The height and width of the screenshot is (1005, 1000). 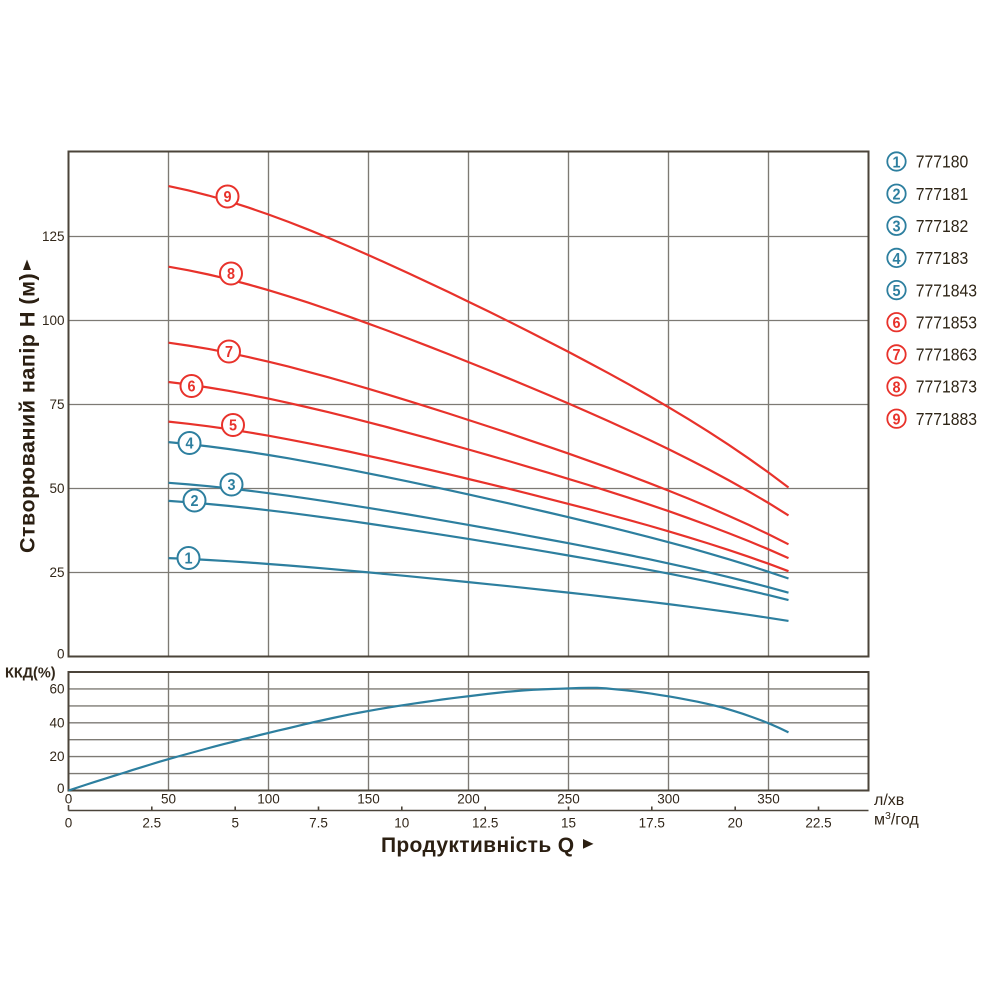 I want to click on svg-text: 15, so click(x=568, y=822).